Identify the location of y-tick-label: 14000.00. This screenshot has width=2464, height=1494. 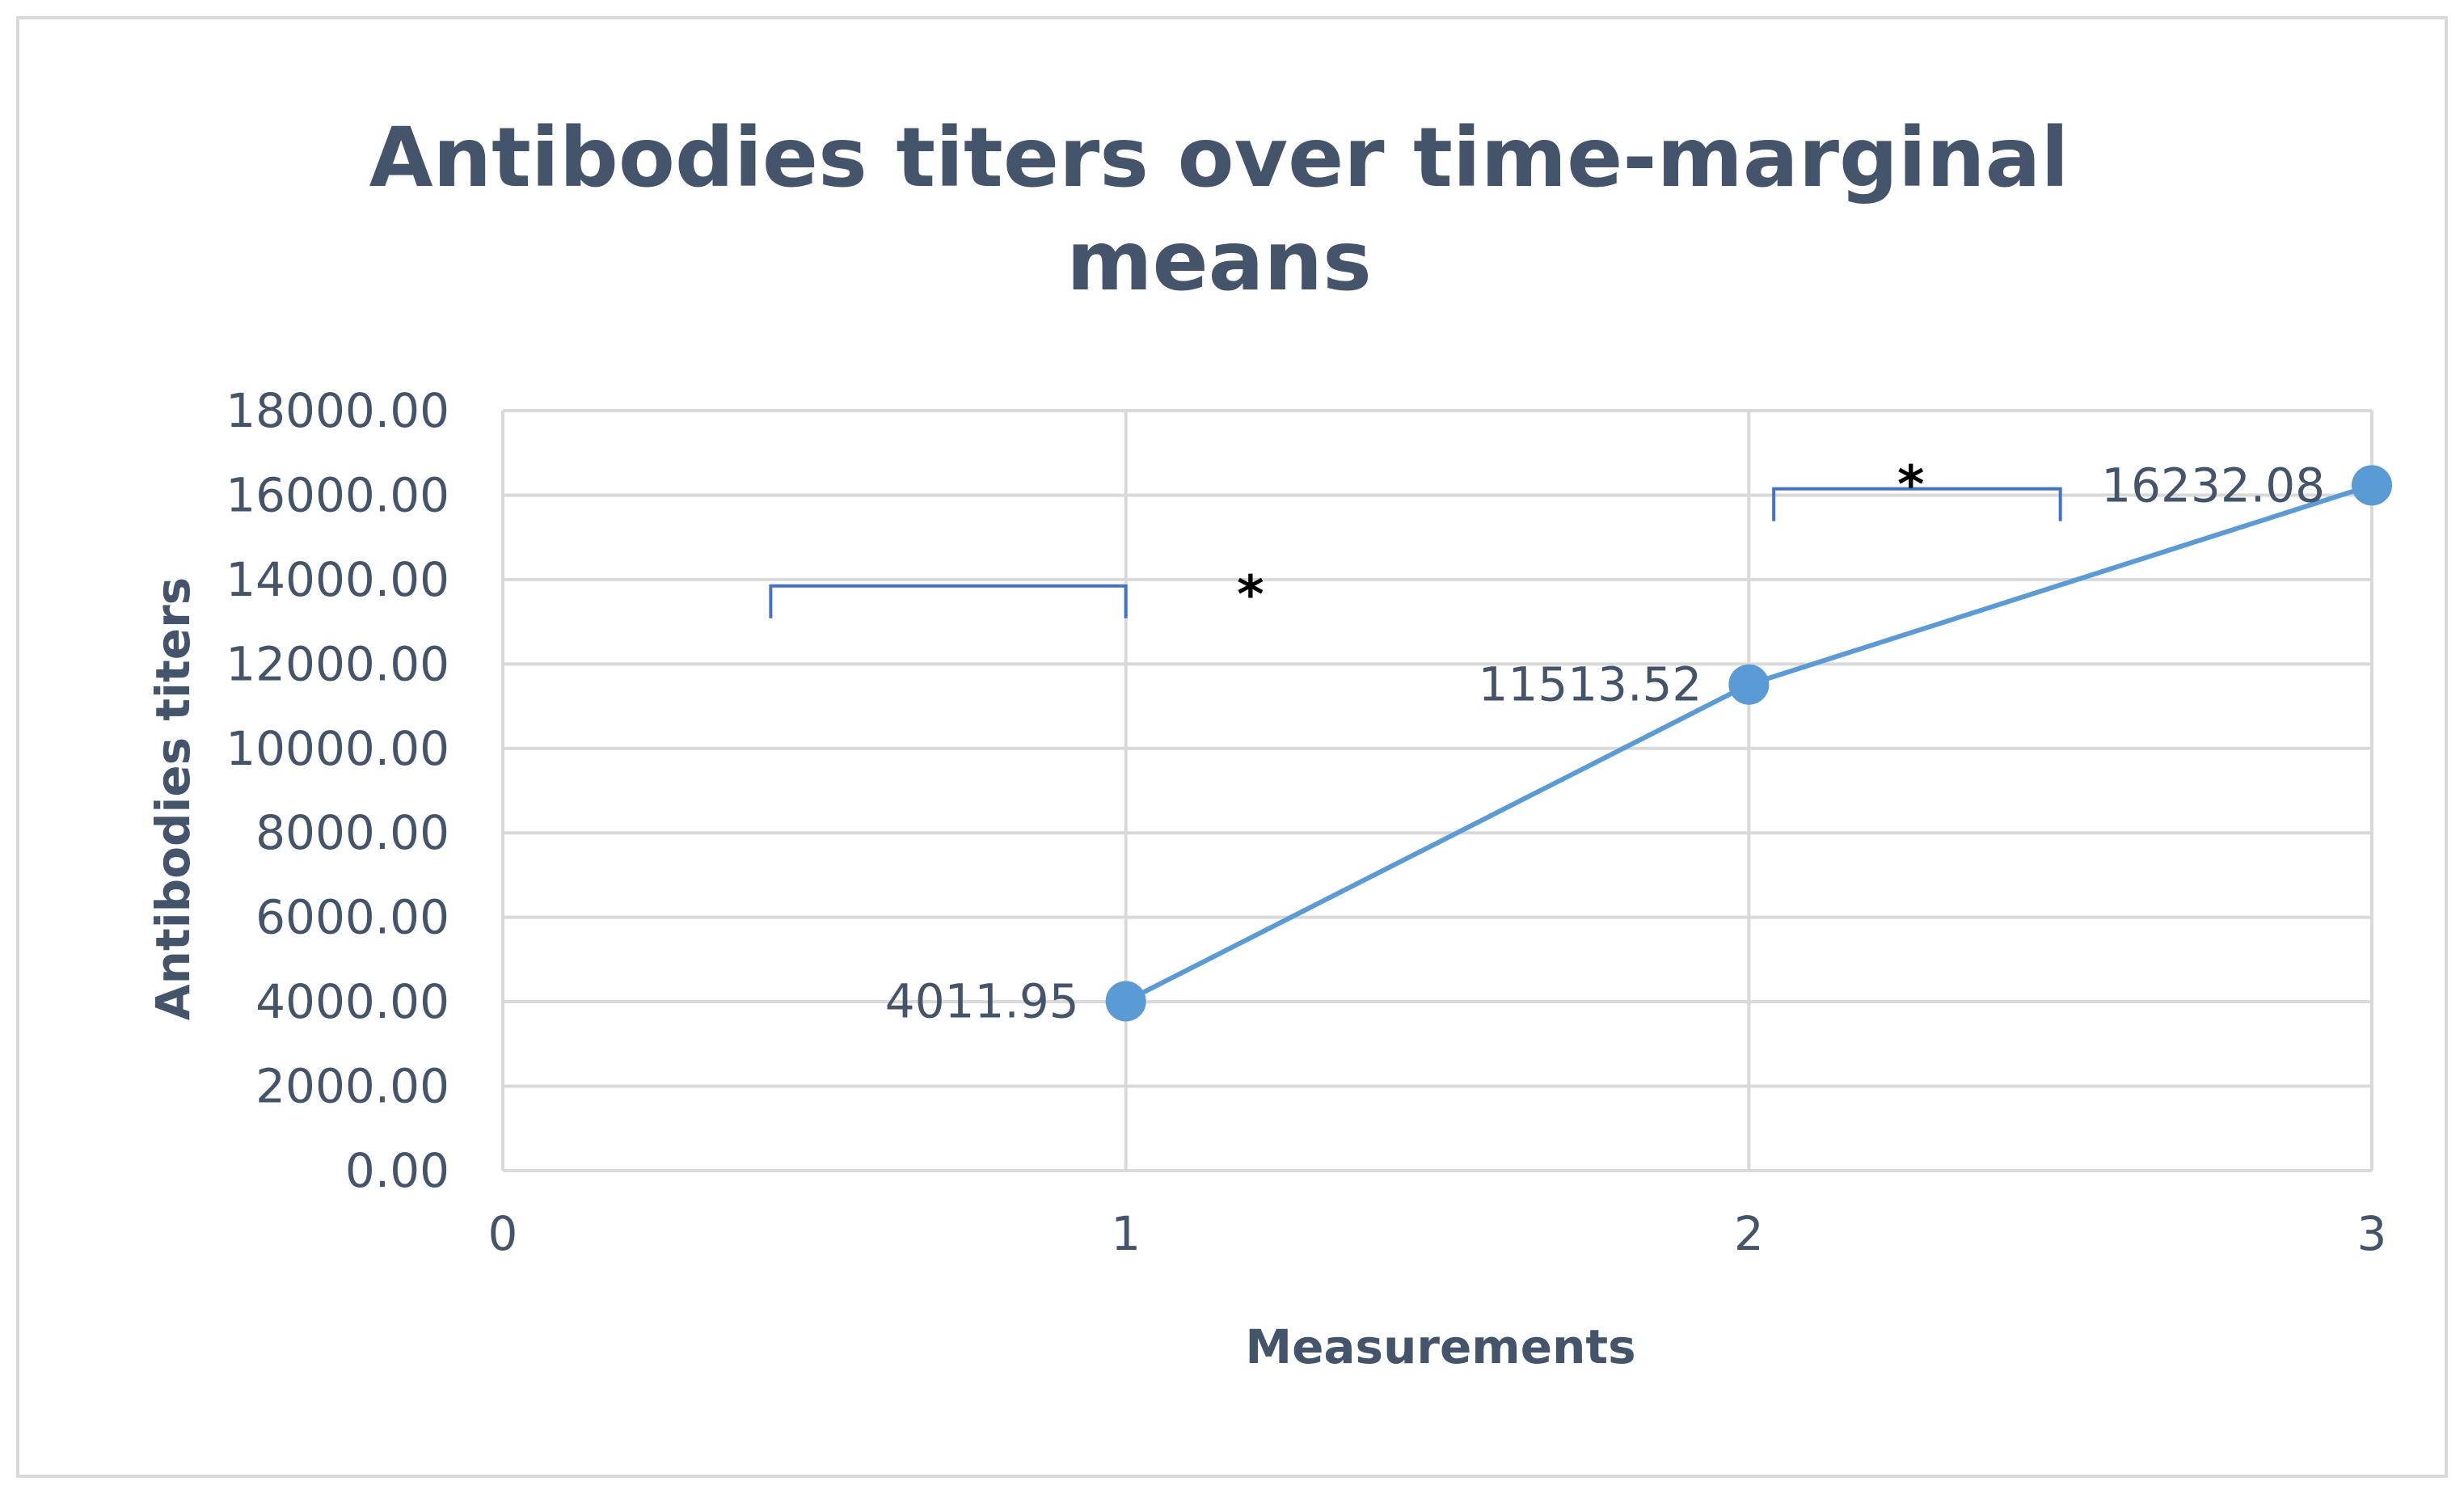
(338, 579).